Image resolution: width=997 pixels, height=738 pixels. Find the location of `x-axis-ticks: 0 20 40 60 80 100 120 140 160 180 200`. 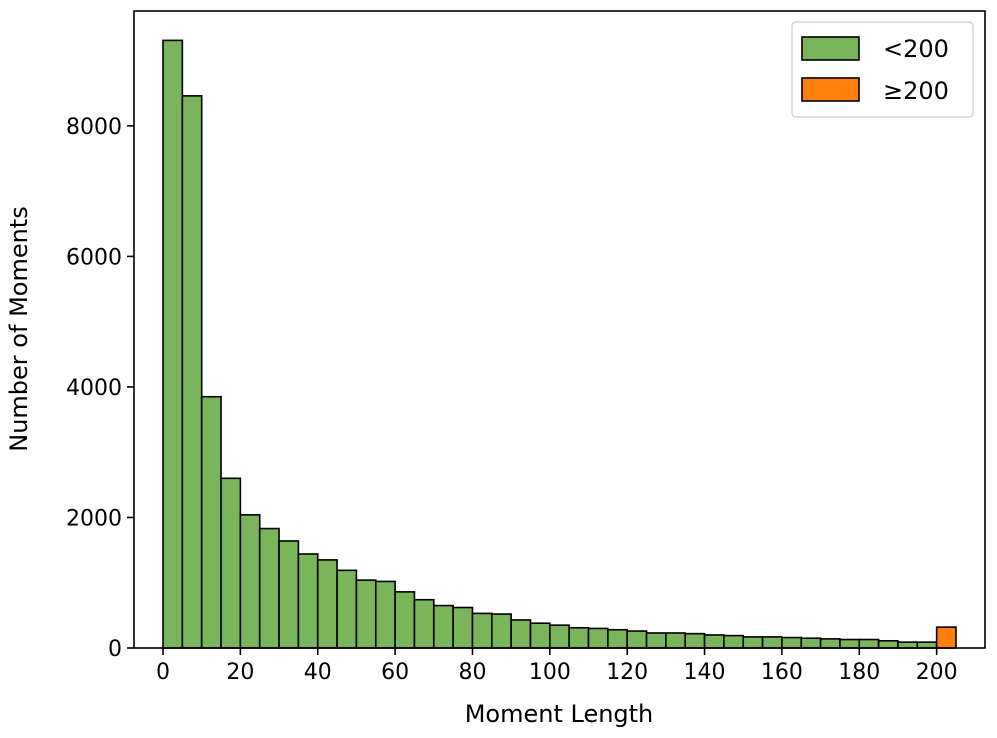

x-axis-ticks: 0 20 40 60 80 100 120 140 160 180 200 is located at coordinates (557, 666).